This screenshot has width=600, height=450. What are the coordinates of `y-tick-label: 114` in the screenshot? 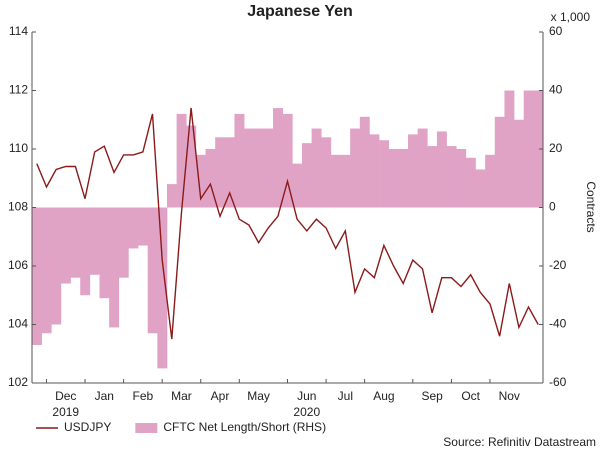 It's located at (18, 31).